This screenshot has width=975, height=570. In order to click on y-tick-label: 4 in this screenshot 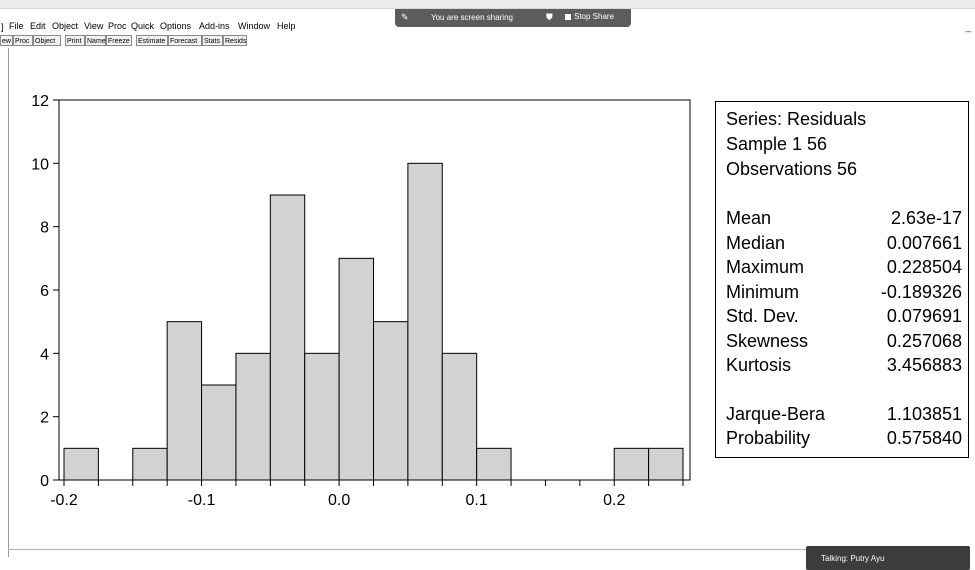, I will do `click(44, 354)`.